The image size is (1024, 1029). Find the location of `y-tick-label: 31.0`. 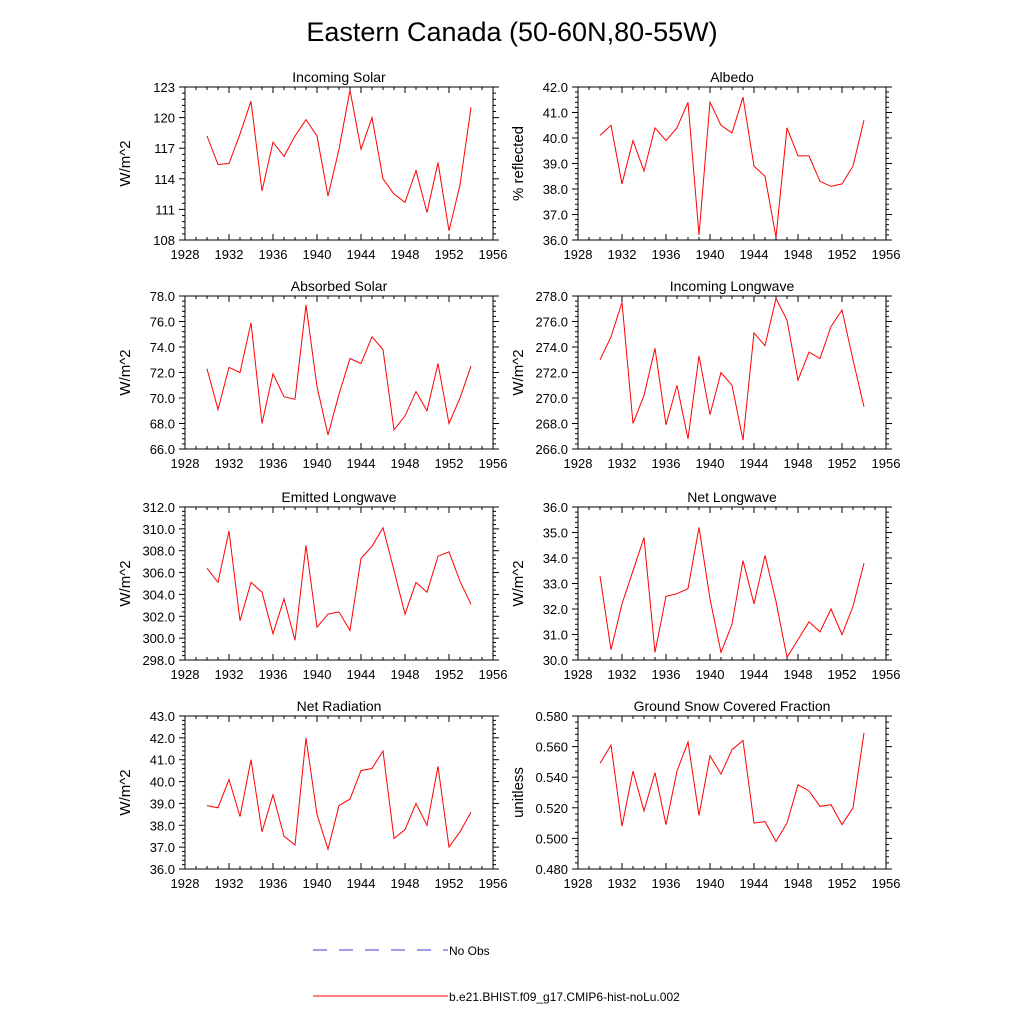

y-tick-label: 31.0 is located at coordinates (555, 635).